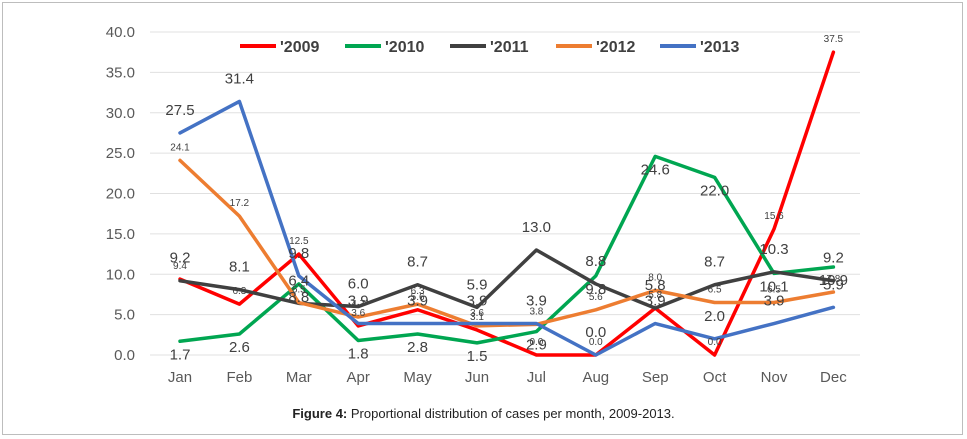  I want to click on x-tick-label: Mar, so click(299, 377).